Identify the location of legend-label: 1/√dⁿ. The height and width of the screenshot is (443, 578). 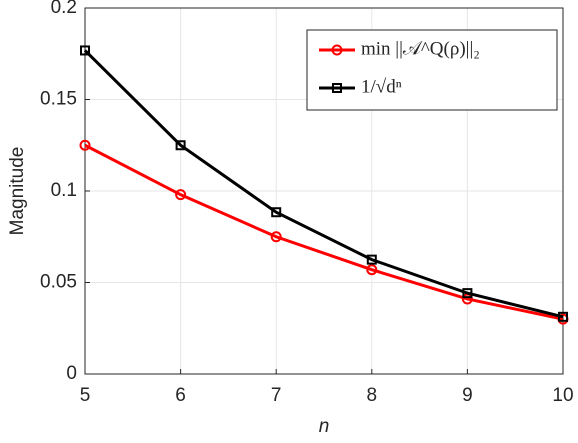
(381, 86).